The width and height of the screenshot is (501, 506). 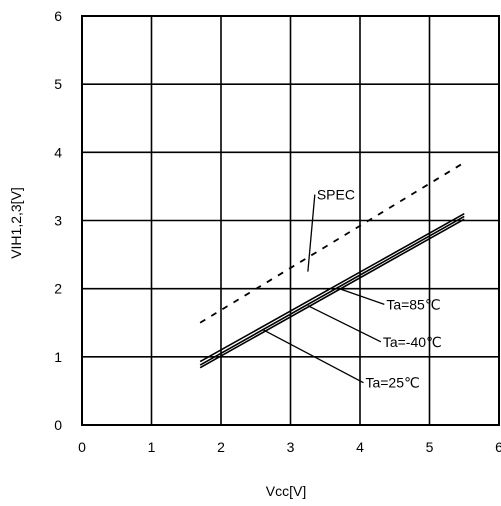 What do you see at coordinates (82, 447) in the screenshot?
I see `x-tick-label: 0` at bounding box center [82, 447].